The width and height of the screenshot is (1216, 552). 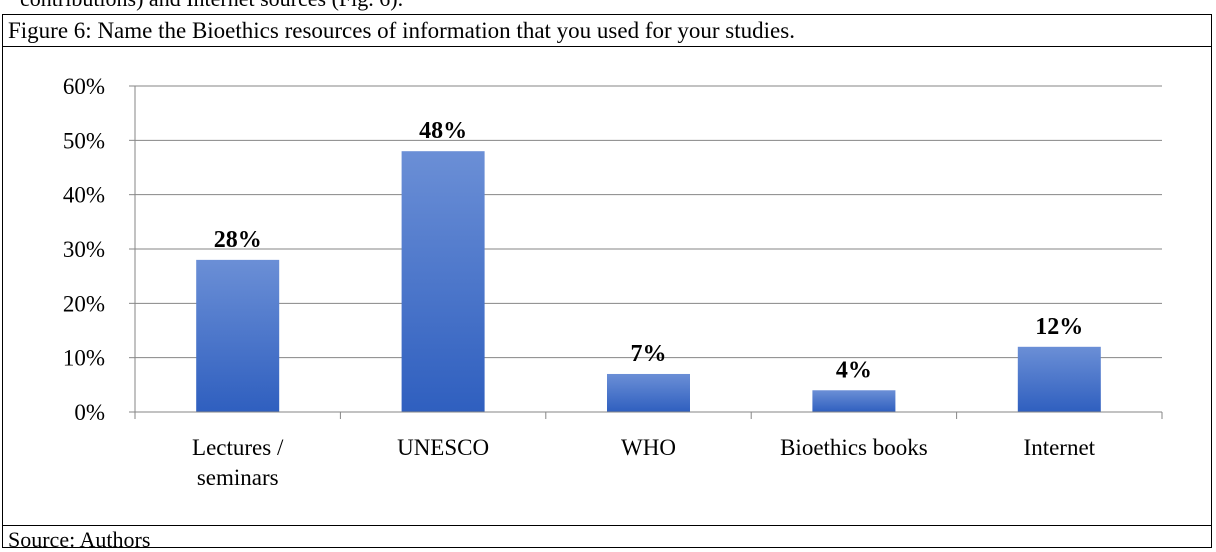 What do you see at coordinates (84, 140) in the screenshot?
I see `y-tick-label: 50%` at bounding box center [84, 140].